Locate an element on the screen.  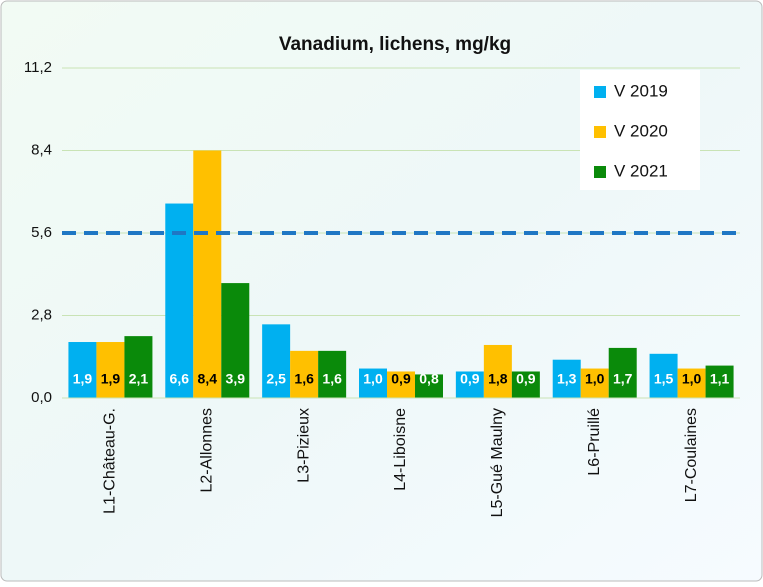
data-label: 1,8 is located at coordinates (498, 379).